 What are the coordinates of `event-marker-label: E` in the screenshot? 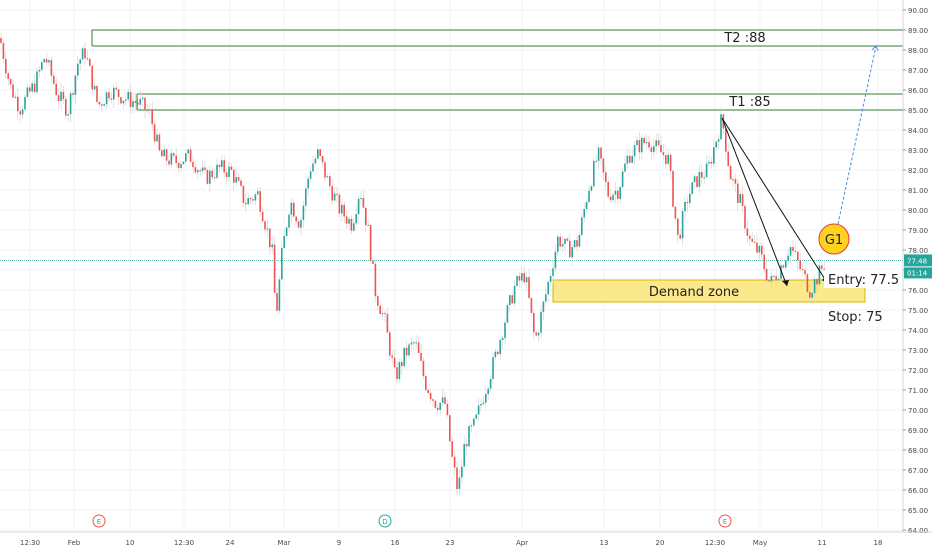 It's located at (725, 522).